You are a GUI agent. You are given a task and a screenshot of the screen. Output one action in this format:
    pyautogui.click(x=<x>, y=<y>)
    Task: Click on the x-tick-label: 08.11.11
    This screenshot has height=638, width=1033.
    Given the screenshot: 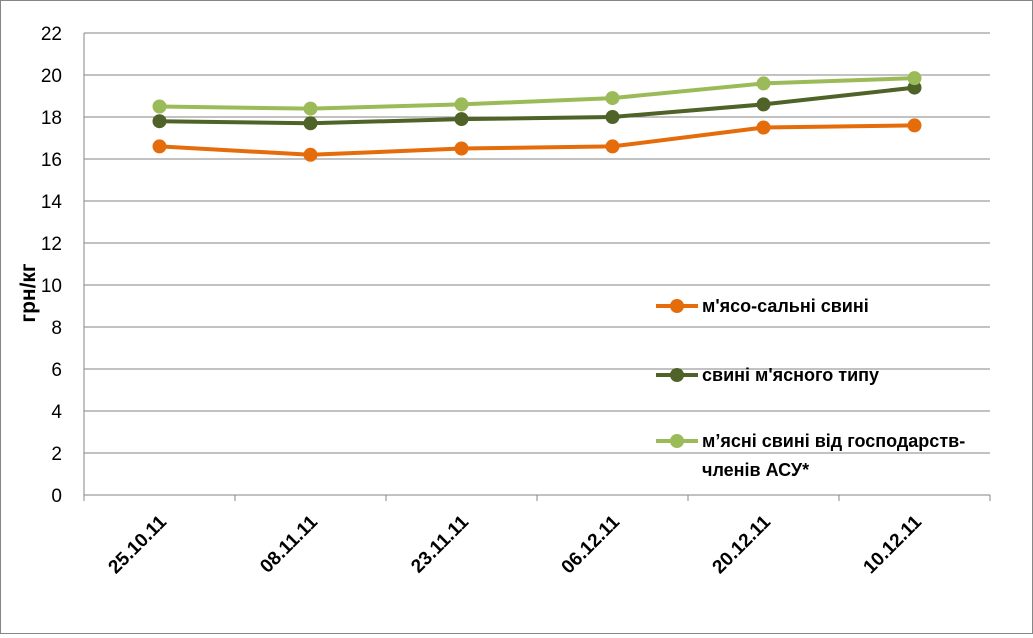 What is the action you would take?
    pyautogui.click(x=289, y=544)
    